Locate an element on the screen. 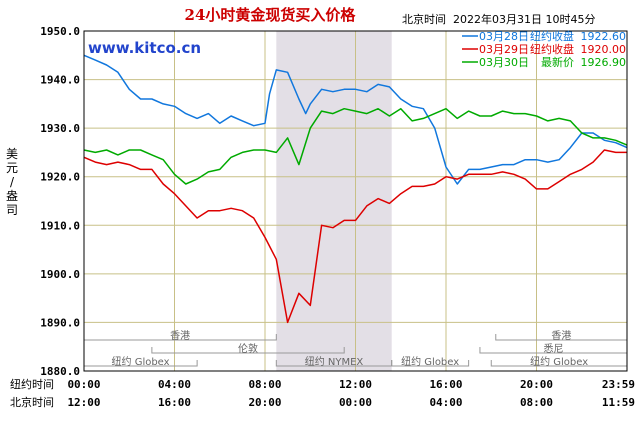  market-session-label: 悉尼 is located at coordinates (553, 349).